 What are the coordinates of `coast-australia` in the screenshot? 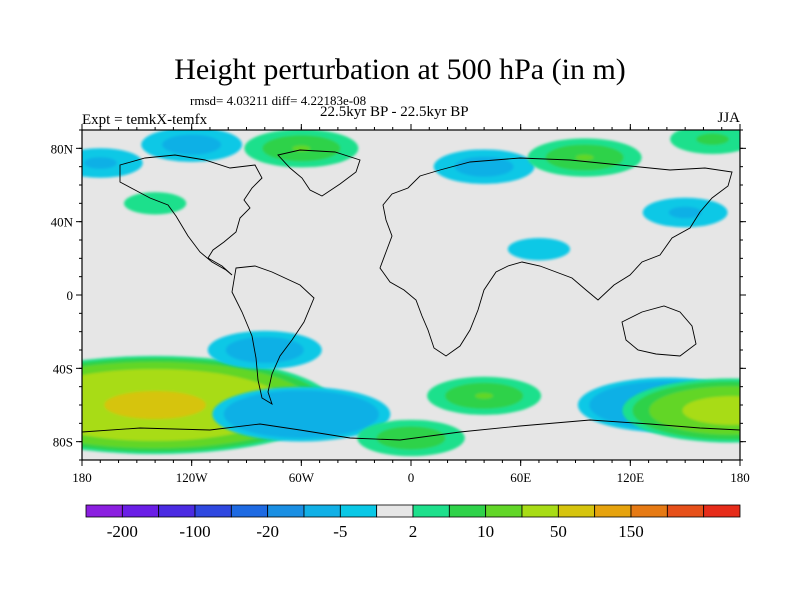 It's located at (659, 331).